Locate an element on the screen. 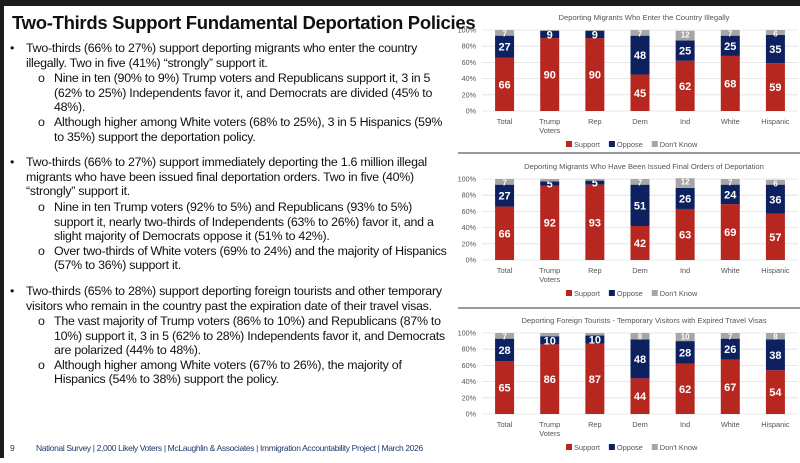 The image size is (800, 463). data-label: 62 is located at coordinates (685, 87).